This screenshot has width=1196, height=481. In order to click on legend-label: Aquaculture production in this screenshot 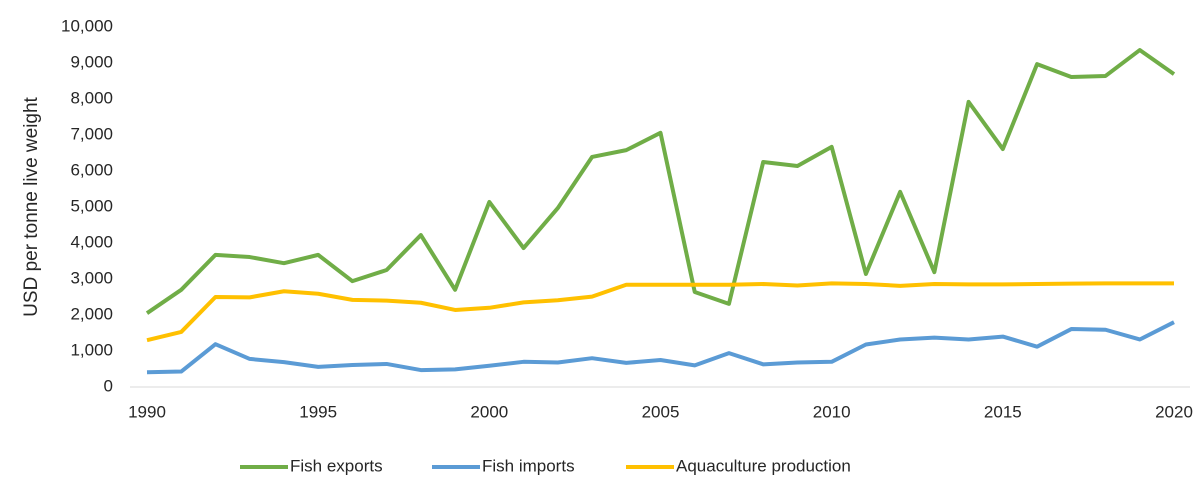, I will do `click(763, 465)`.